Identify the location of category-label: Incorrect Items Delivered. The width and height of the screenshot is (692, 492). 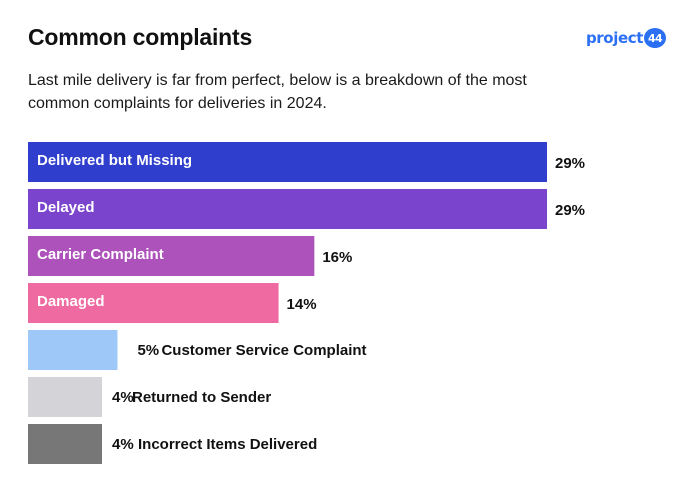
(227, 444).